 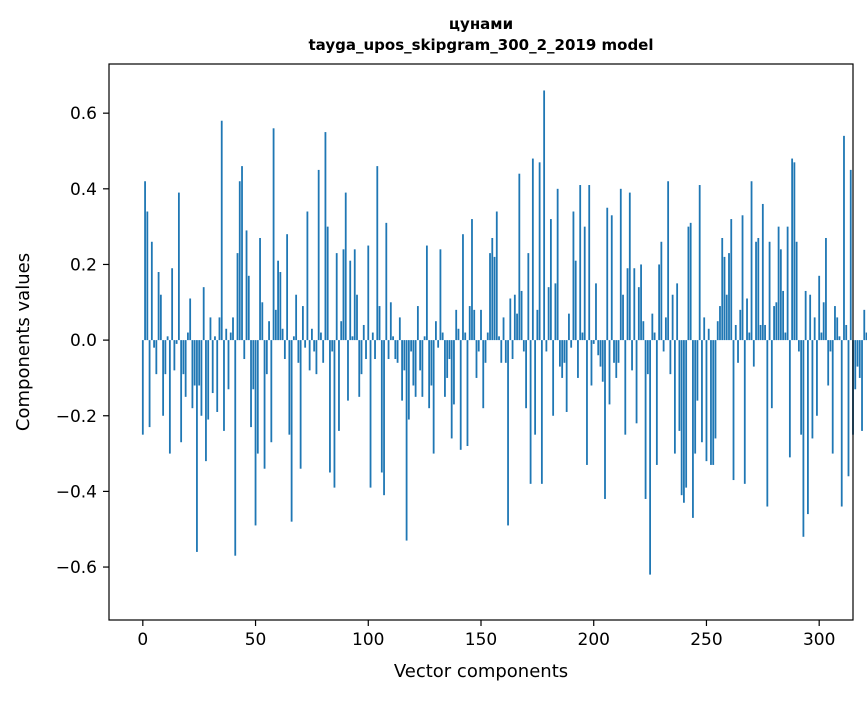 I want to click on y-tick-label: 0.0, so click(x=83, y=341).